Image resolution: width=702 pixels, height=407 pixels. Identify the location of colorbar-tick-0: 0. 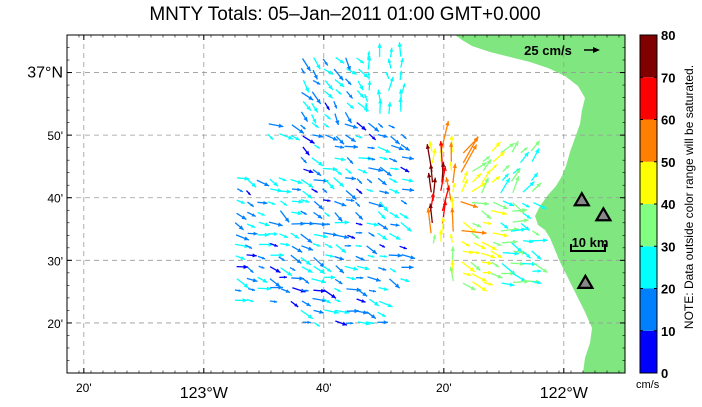
(664, 373).